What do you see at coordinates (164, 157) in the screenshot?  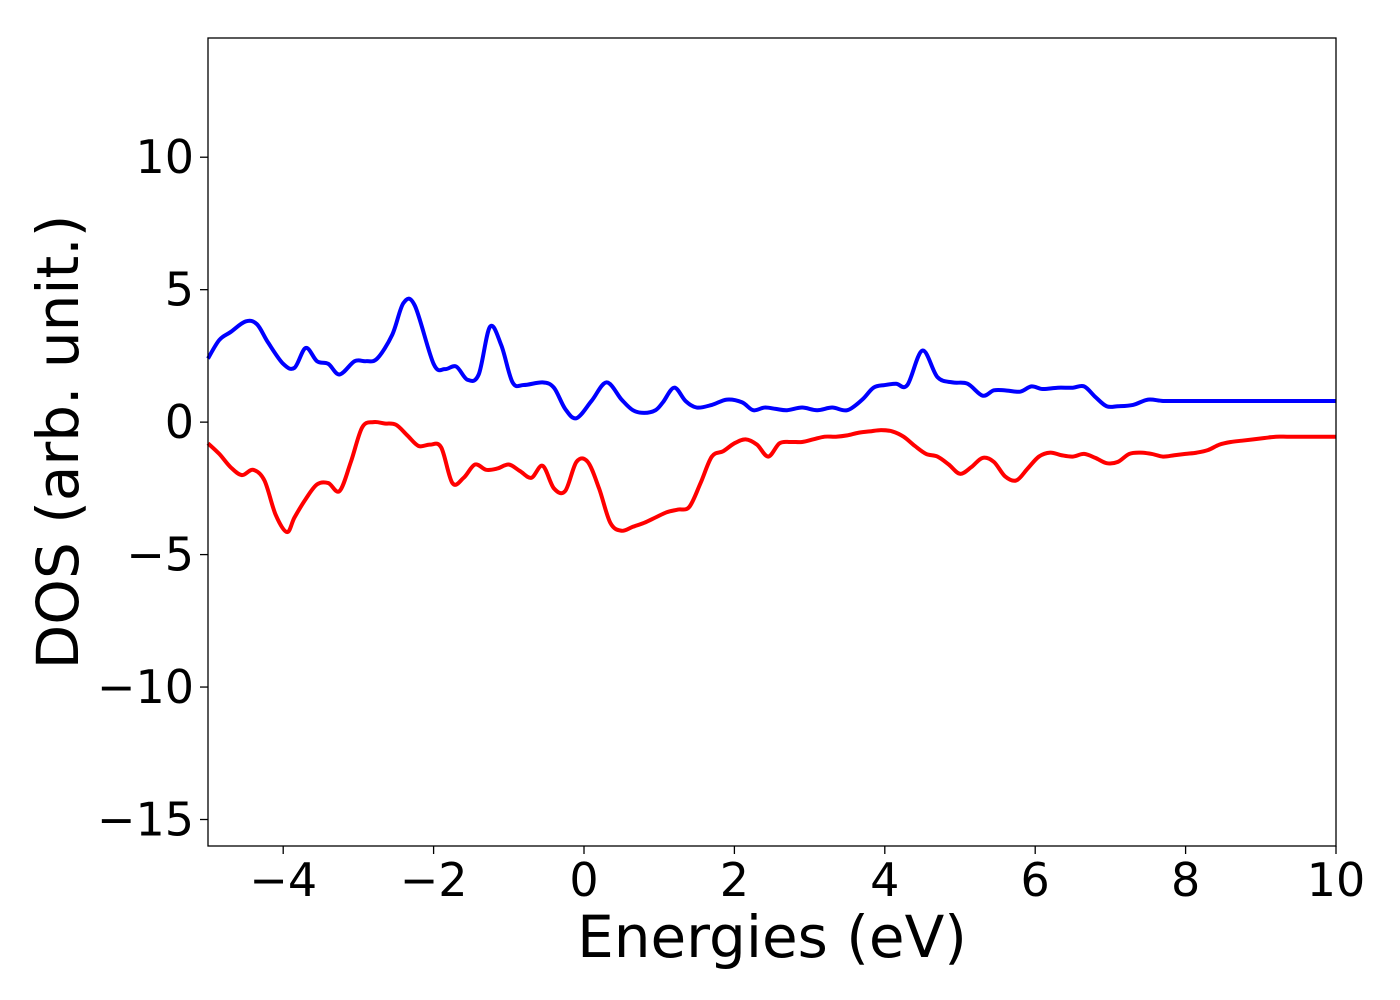 I see `y-tick-label: 10` at bounding box center [164, 157].